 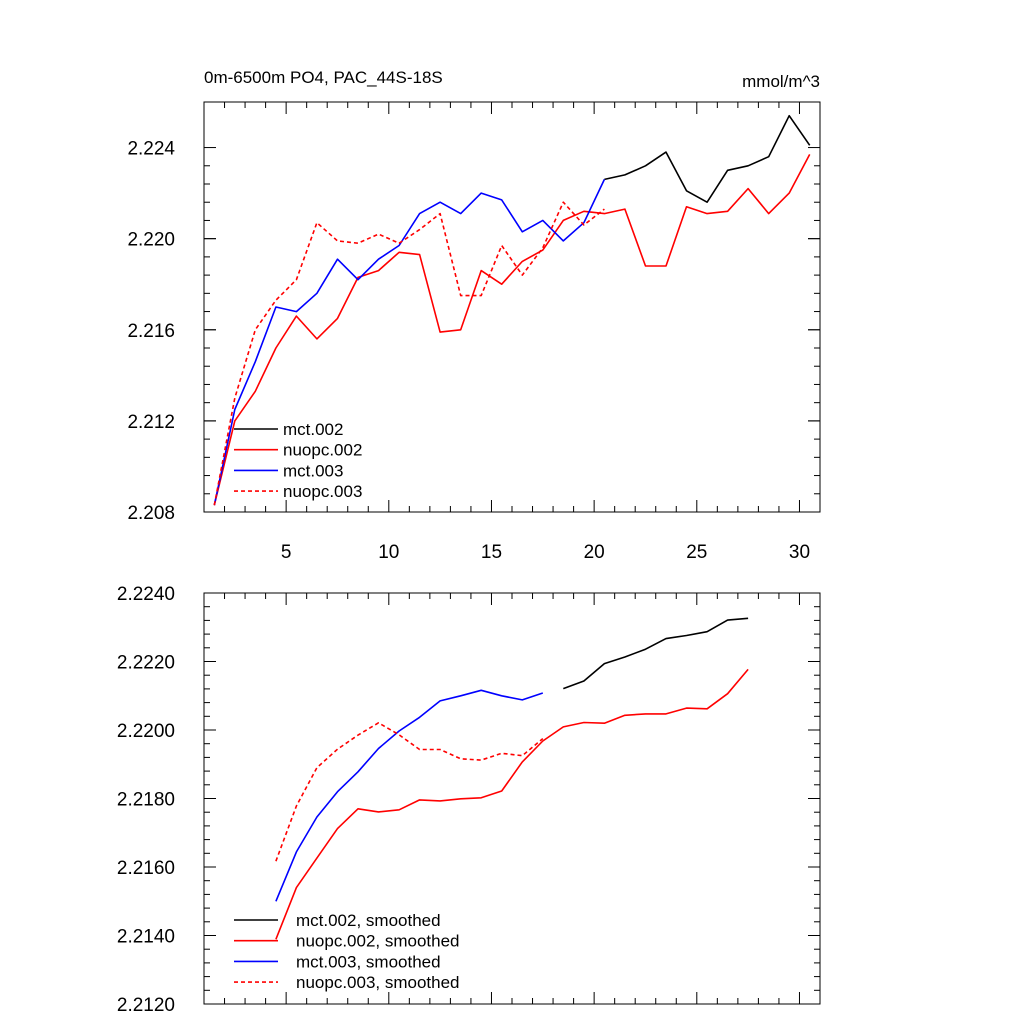 I want to click on legend-label: mct.003, so click(x=313, y=470).